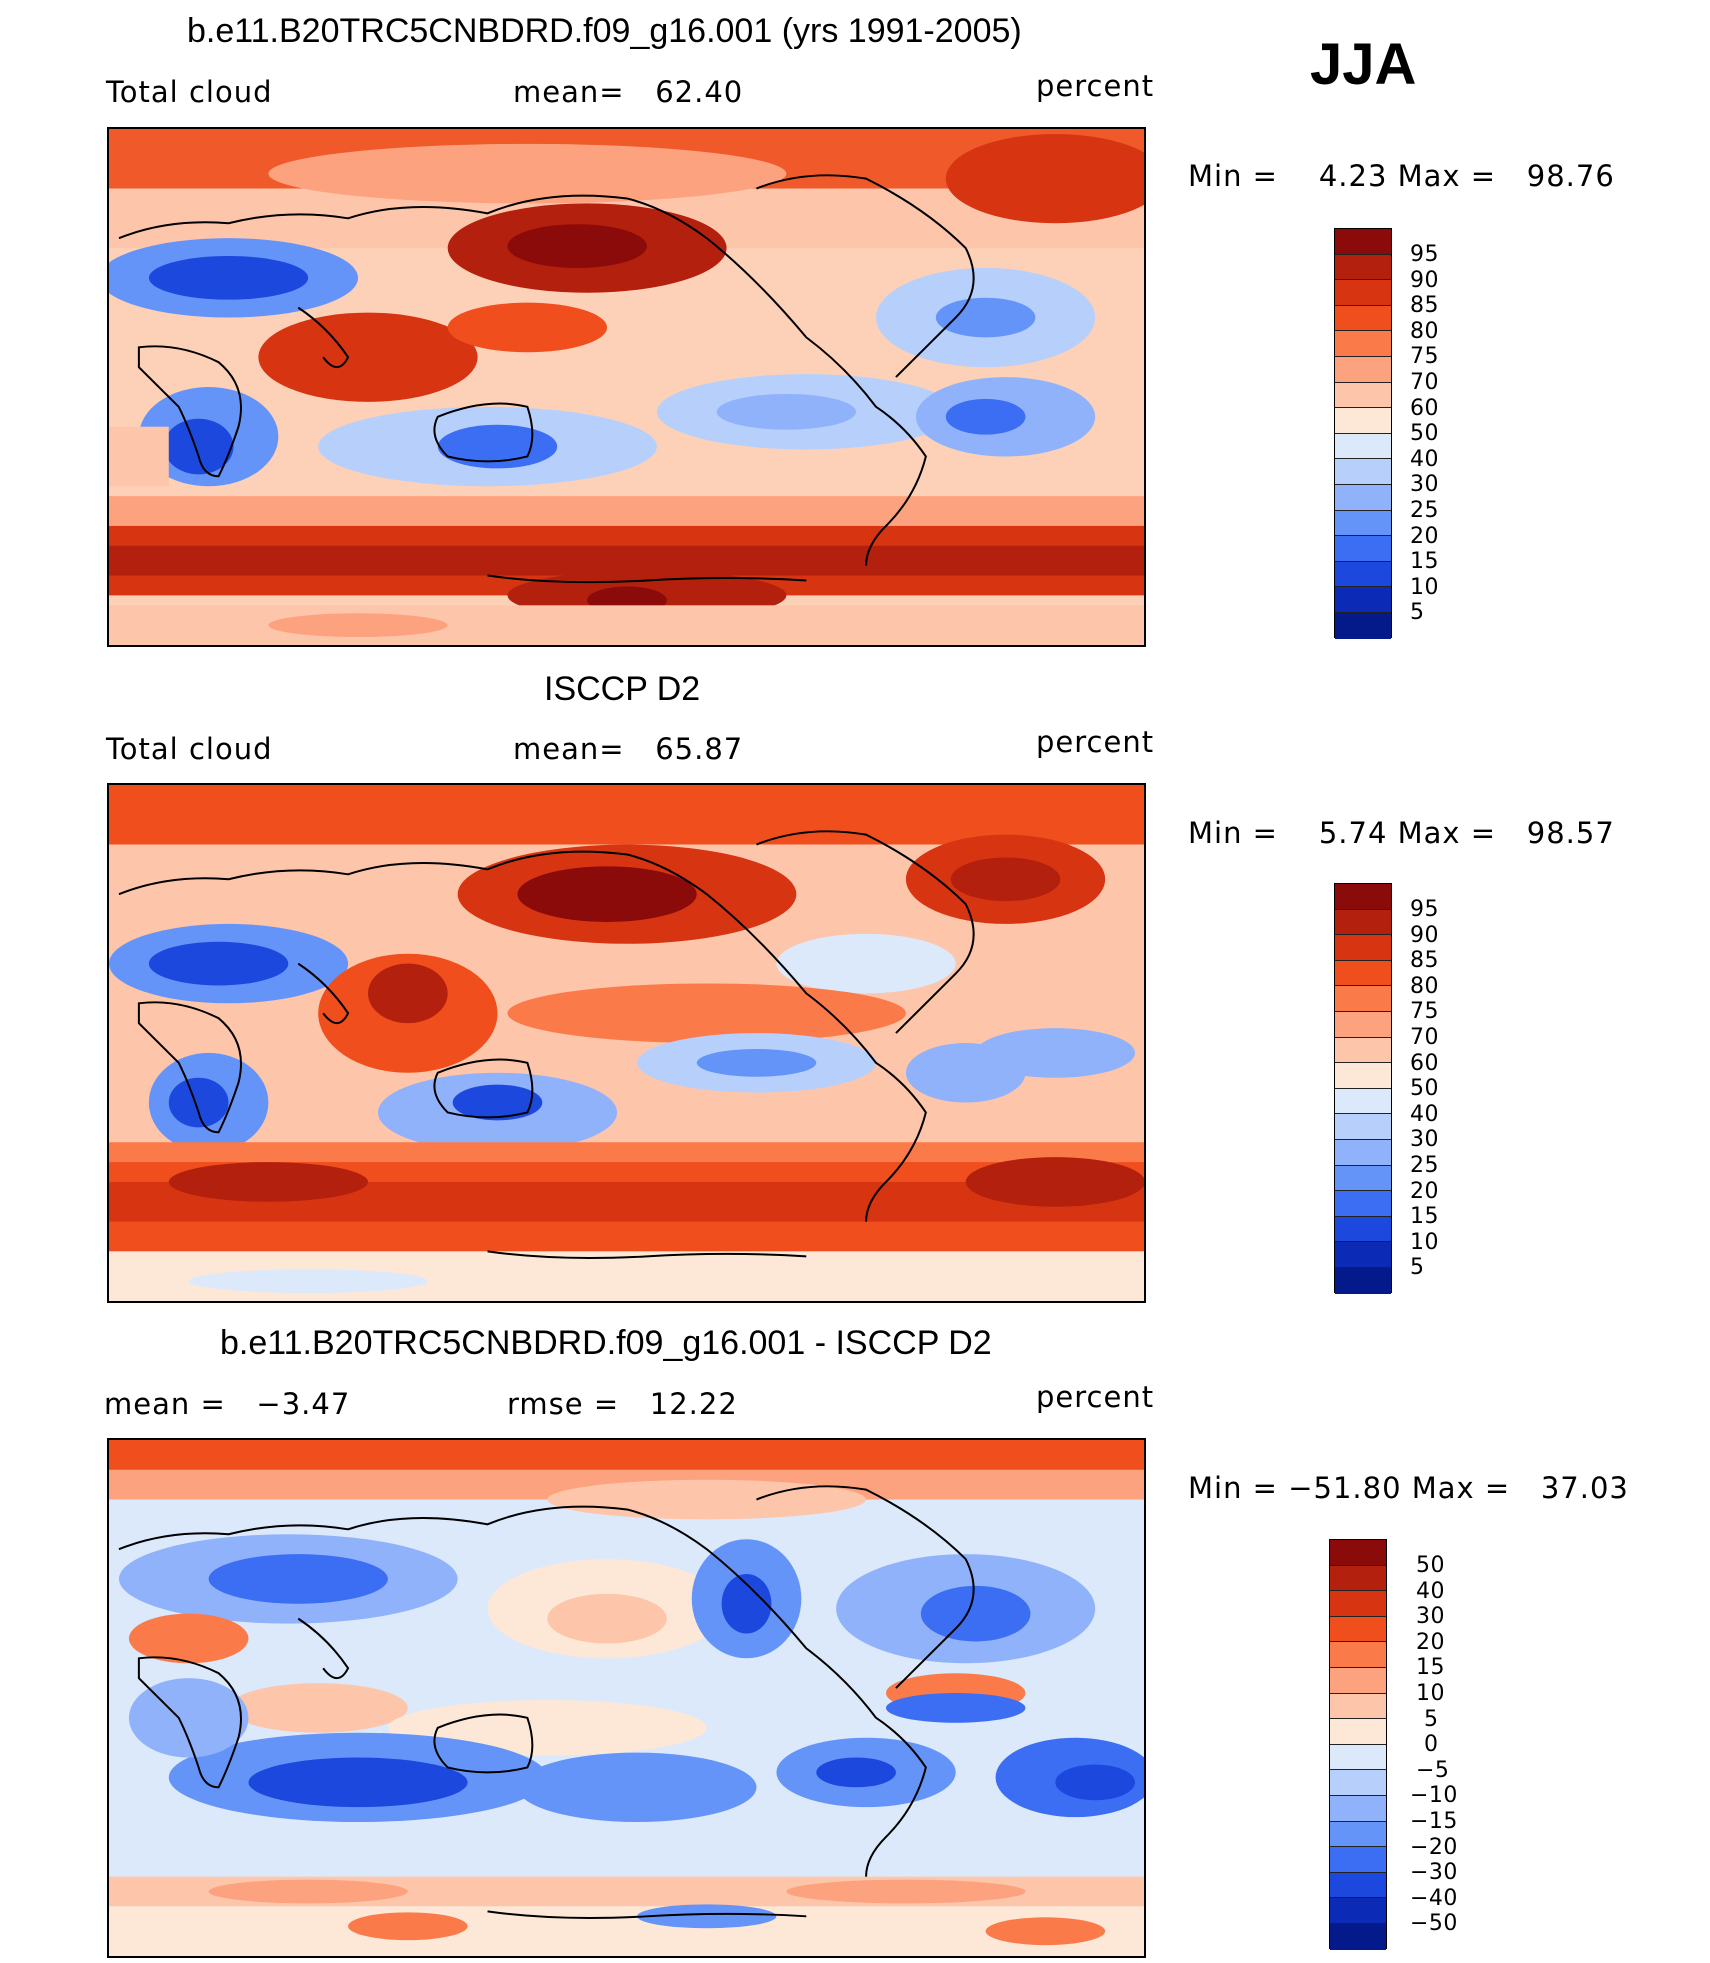  Describe the element at coordinates (1417, 1267) in the screenshot. I see `panel-2-colorbar-label: 5` at that location.